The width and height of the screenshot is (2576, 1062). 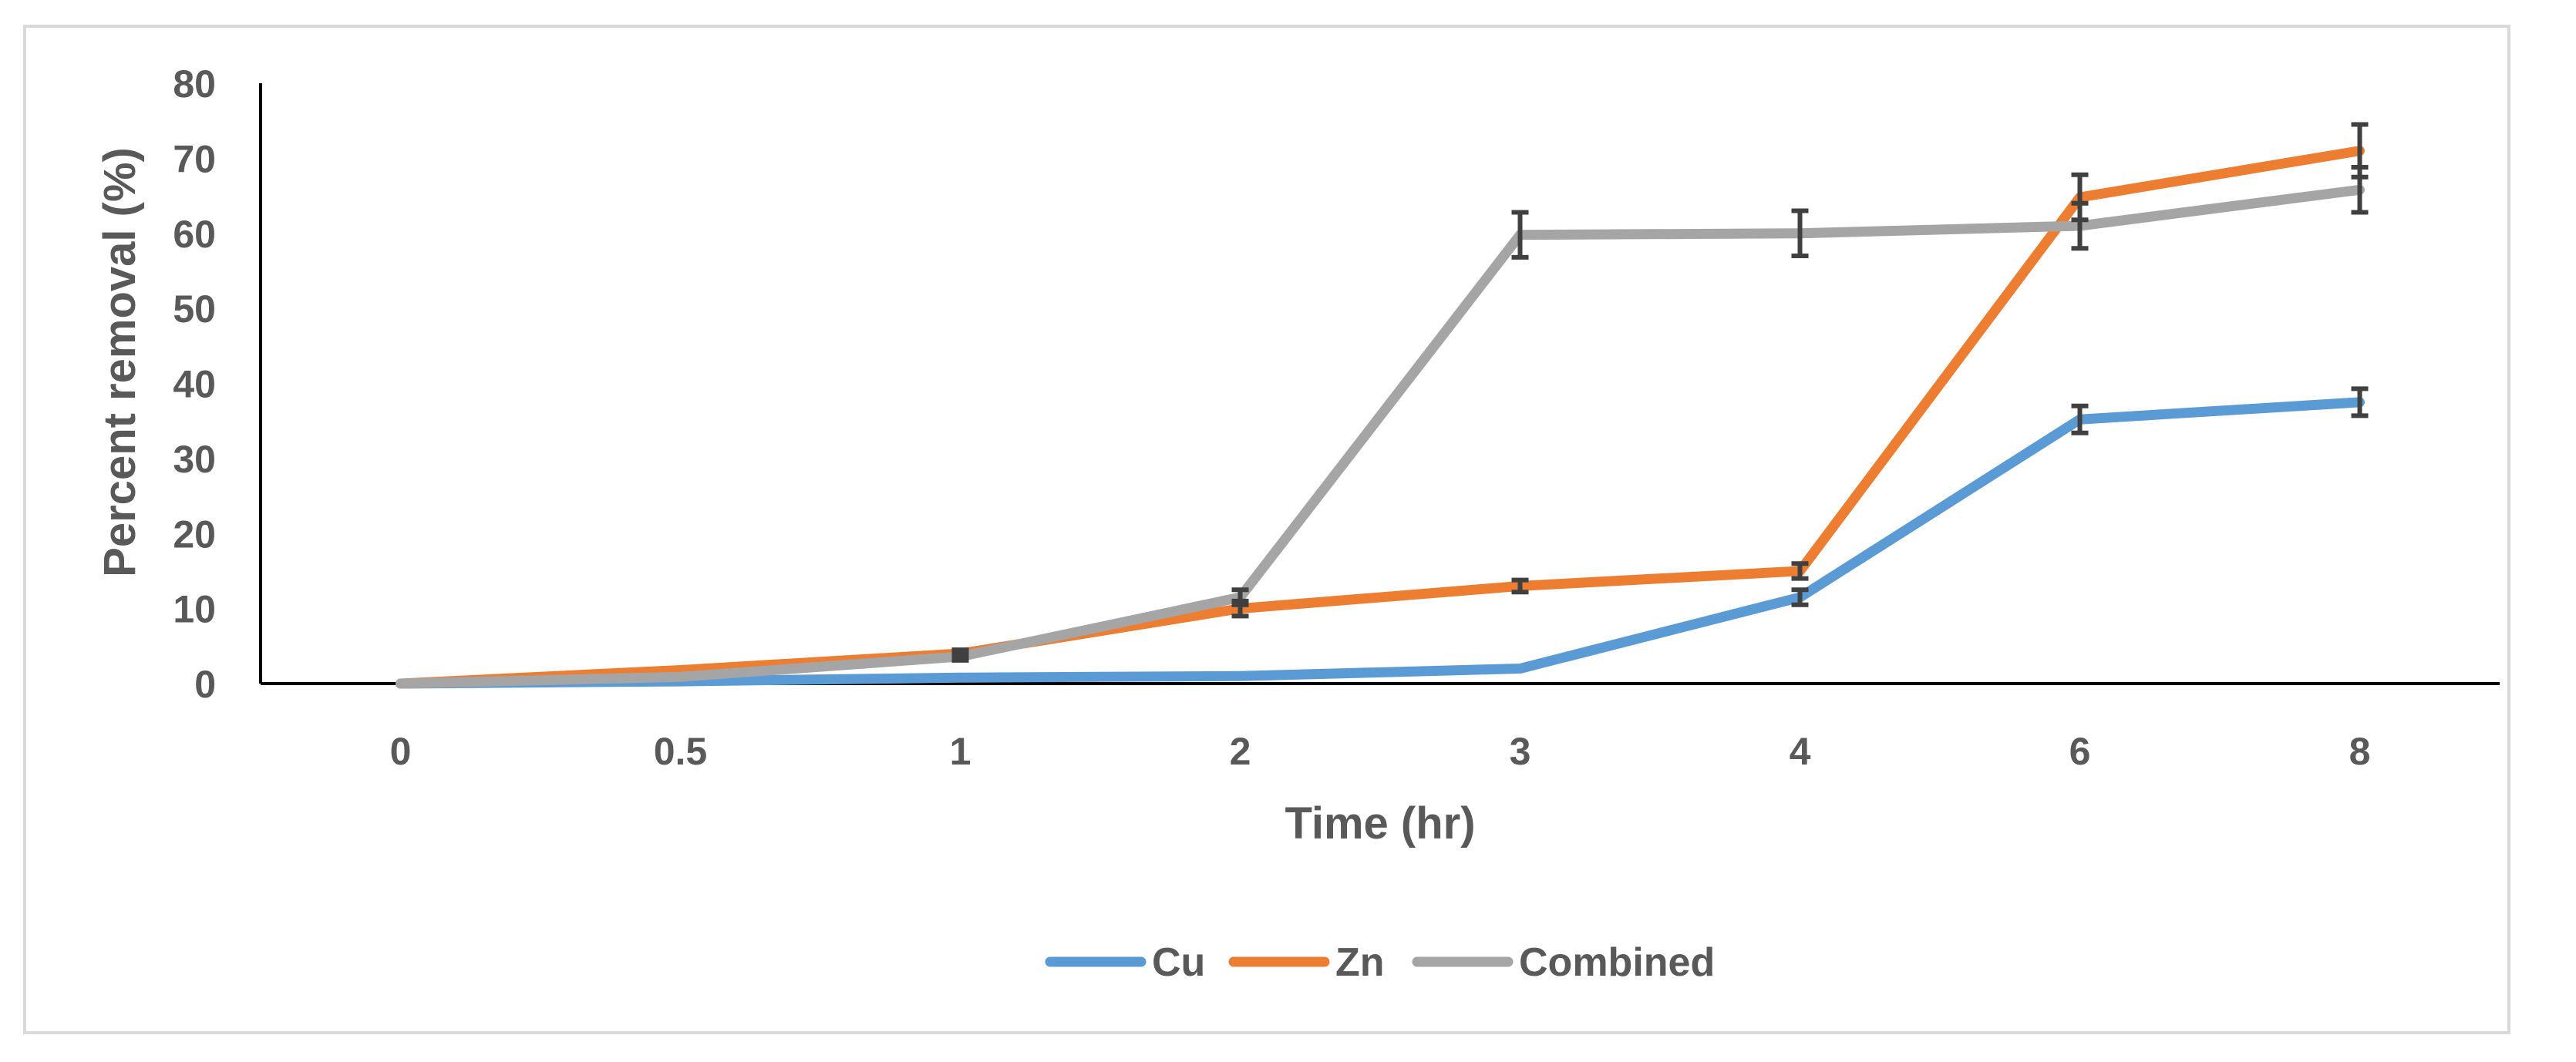 What do you see at coordinates (1521, 751) in the screenshot?
I see `x-tick-label: 3` at bounding box center [1521, 751].